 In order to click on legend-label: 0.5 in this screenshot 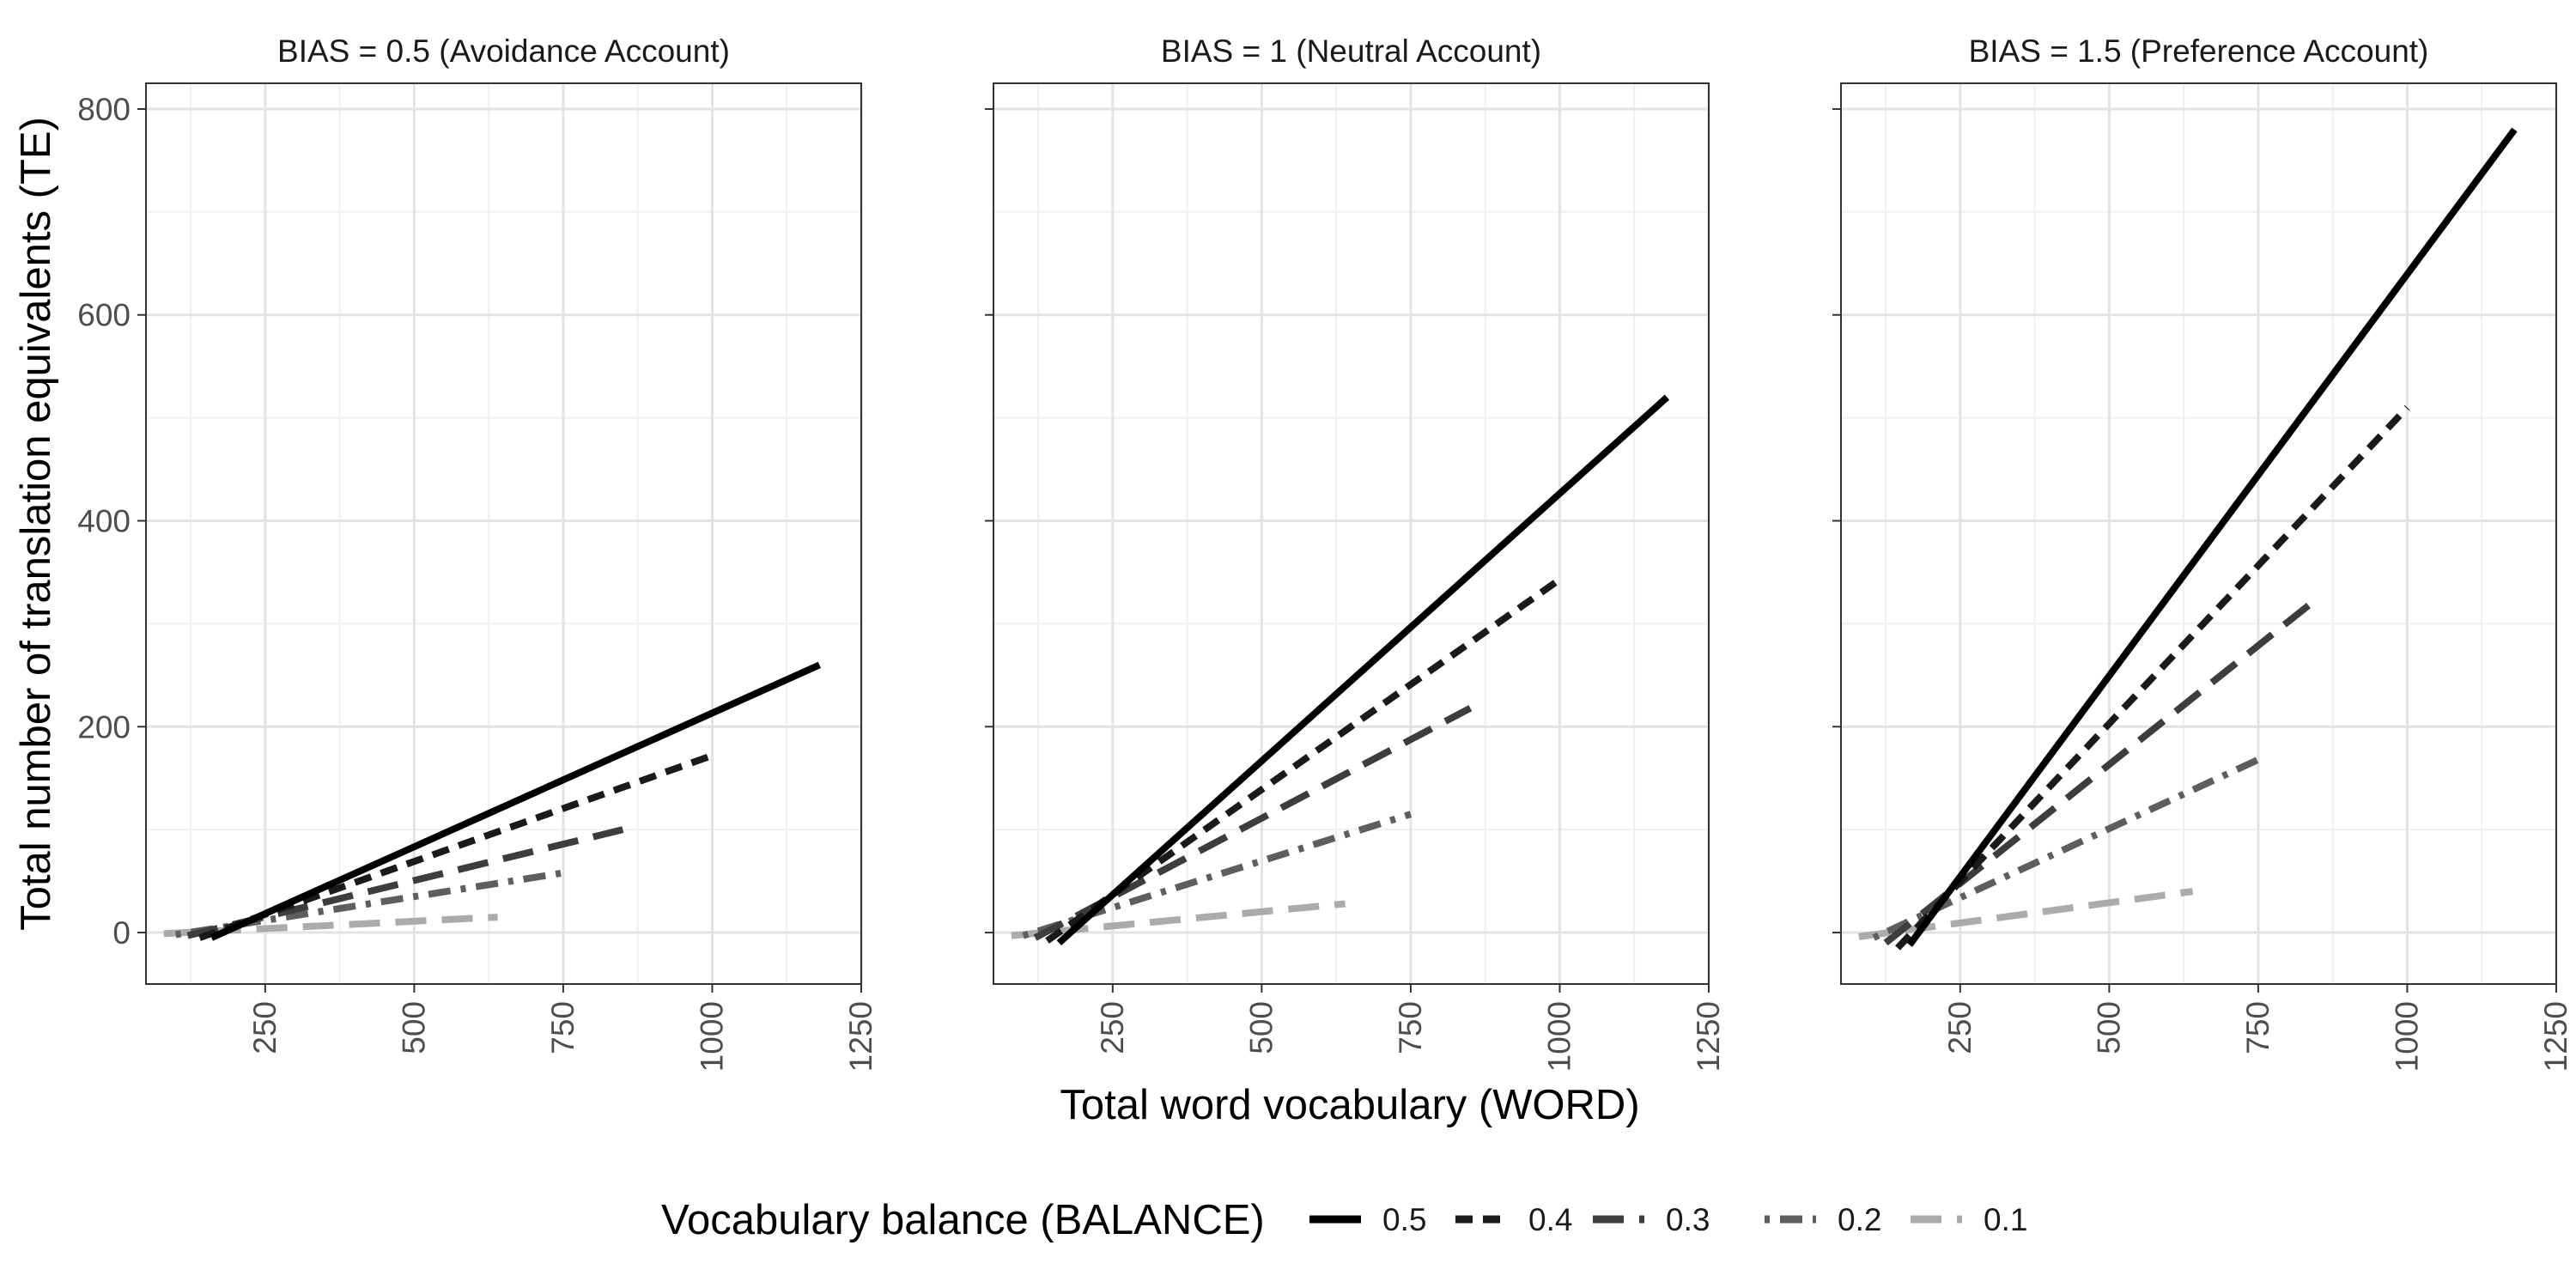, I will do `click(1404, 1219)`.